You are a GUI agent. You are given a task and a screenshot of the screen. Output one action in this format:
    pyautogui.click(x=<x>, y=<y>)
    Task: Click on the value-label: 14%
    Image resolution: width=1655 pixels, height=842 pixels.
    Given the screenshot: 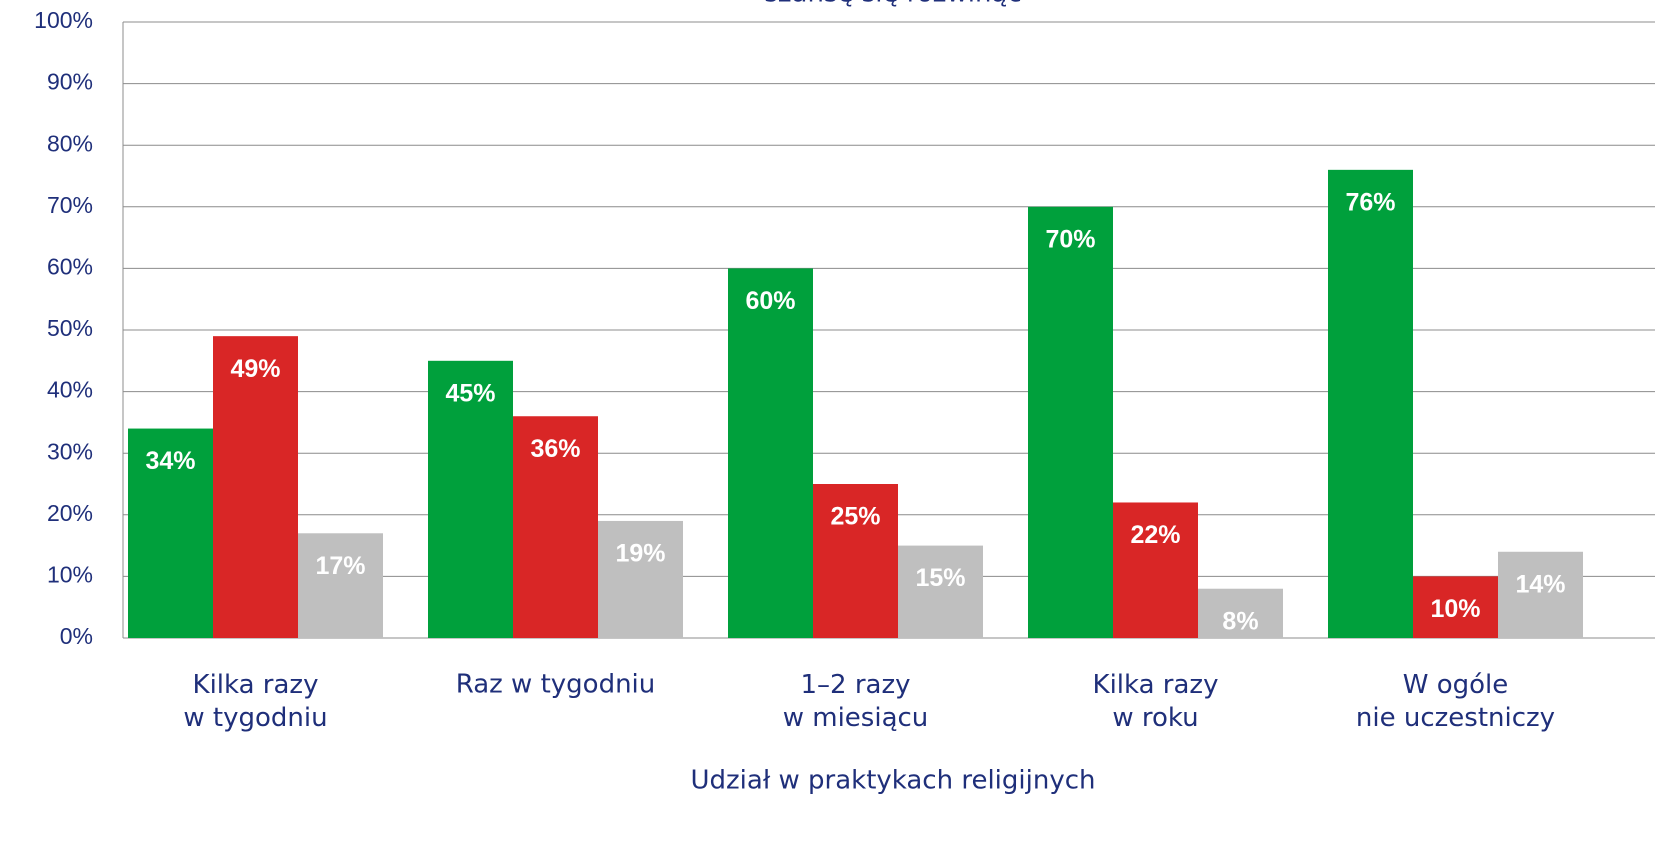 What is the action you would take?
    pyautogui.click(x=1540, y=584)
    